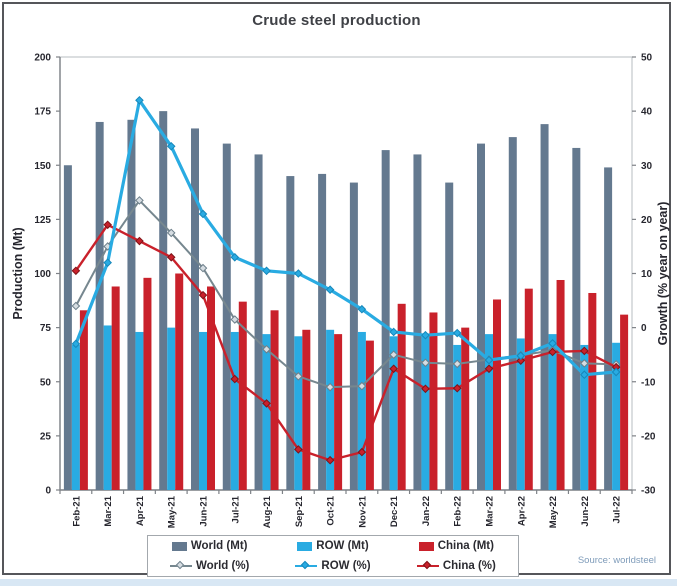 Image resolution: width=677 pixels, height=586 pixels. Describe the element at coordinates (458, 511) in the screenshot. I see `svg-text: Feb-22` at that location.